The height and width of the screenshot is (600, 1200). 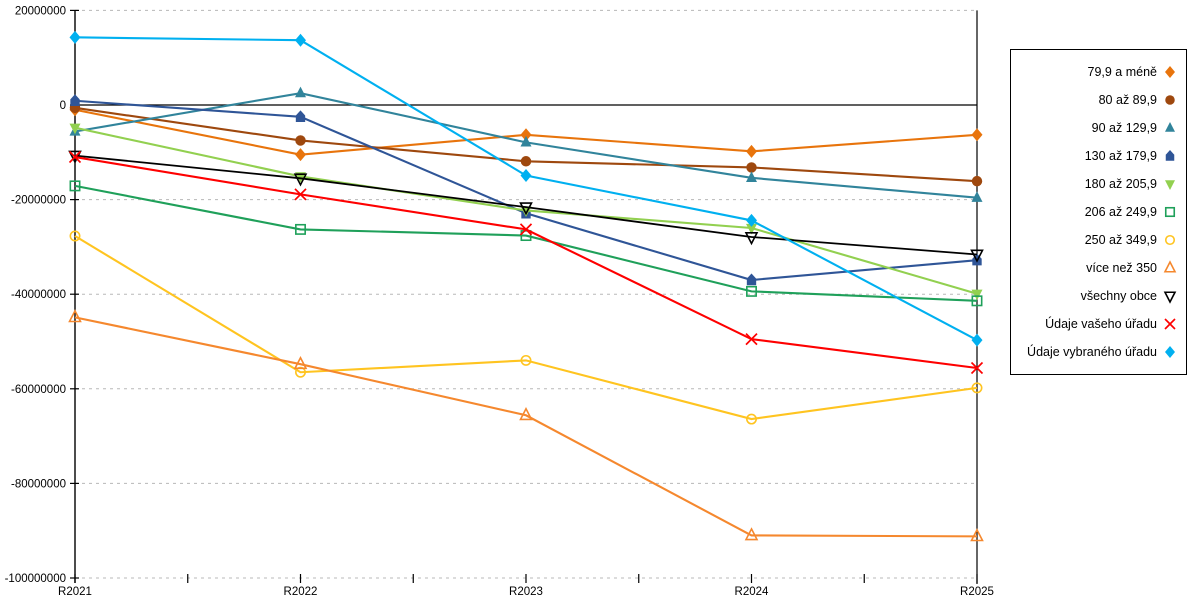 I want to click on x-axis-label: R2021, so click(x=75, y=592).